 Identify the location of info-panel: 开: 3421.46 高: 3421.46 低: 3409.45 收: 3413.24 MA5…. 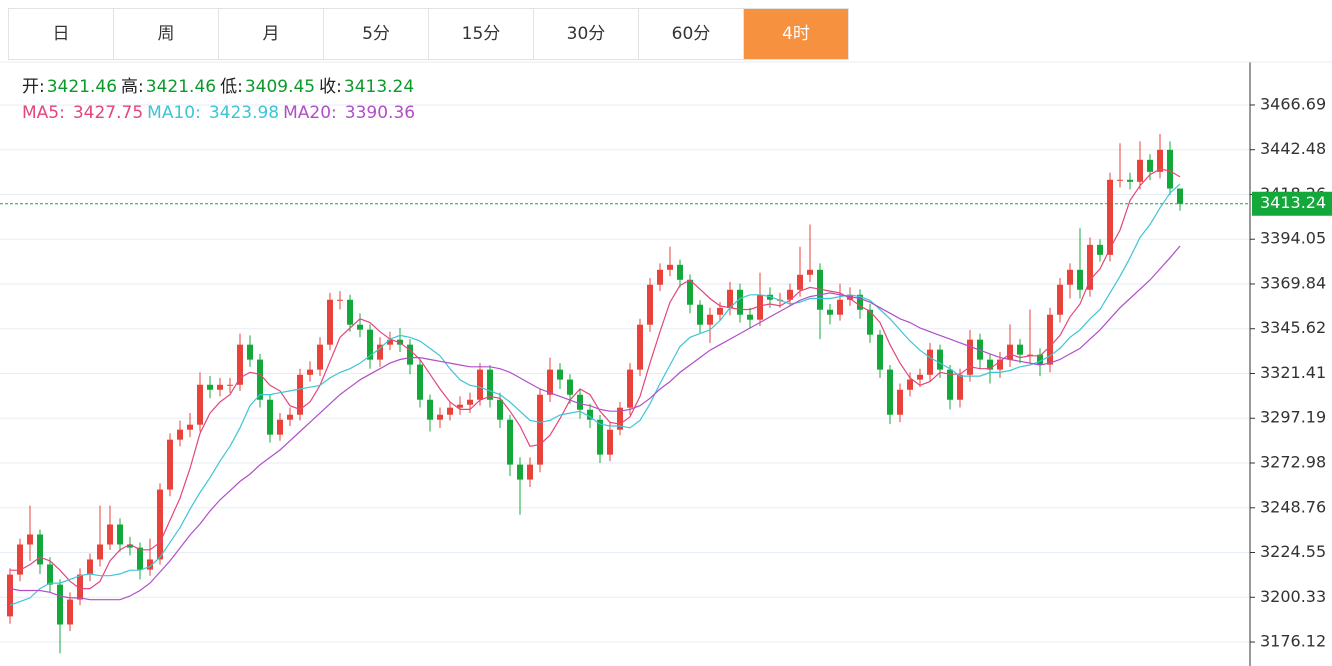
(220, 100).